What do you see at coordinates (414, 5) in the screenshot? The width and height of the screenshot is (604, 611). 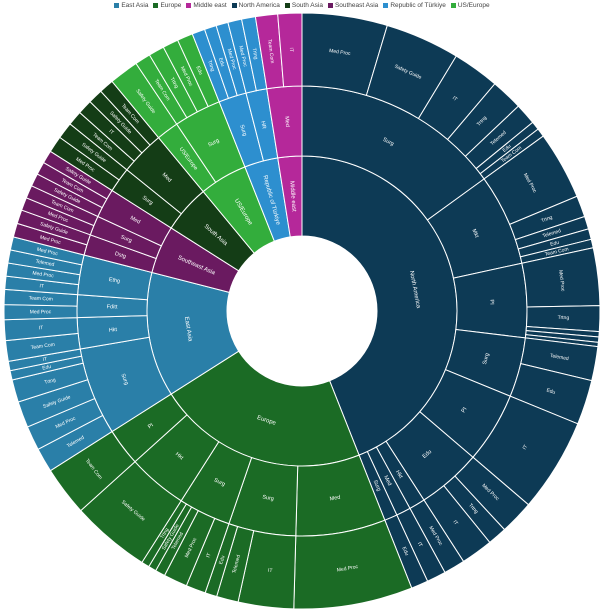 I see `legend-item: Republic of Türkiye` at bounding box center [414, 5].